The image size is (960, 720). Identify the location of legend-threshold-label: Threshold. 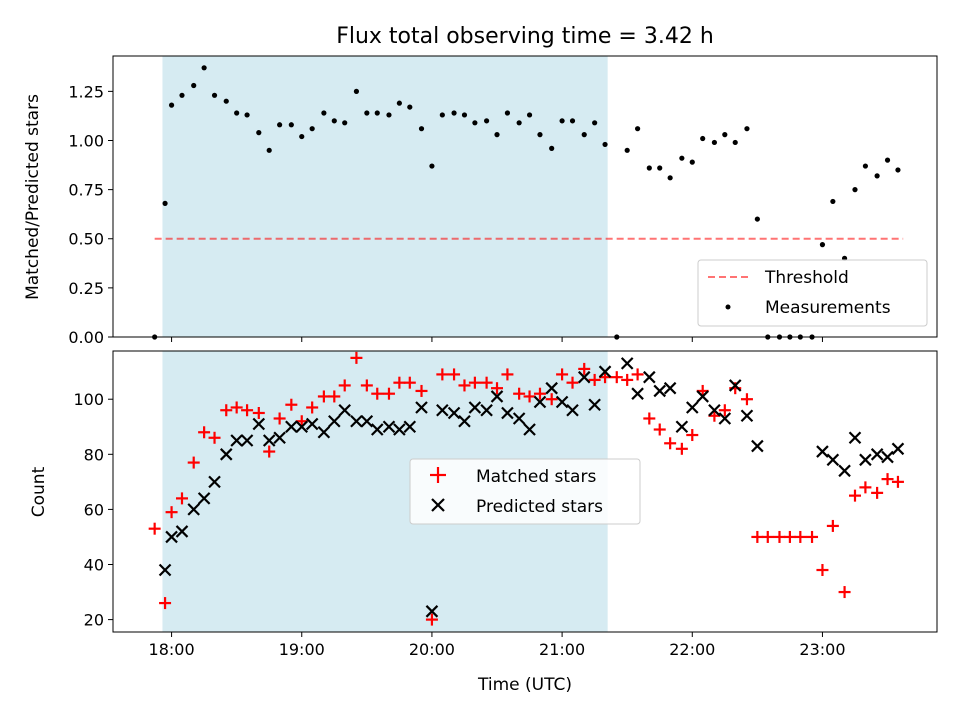
(806, 278).